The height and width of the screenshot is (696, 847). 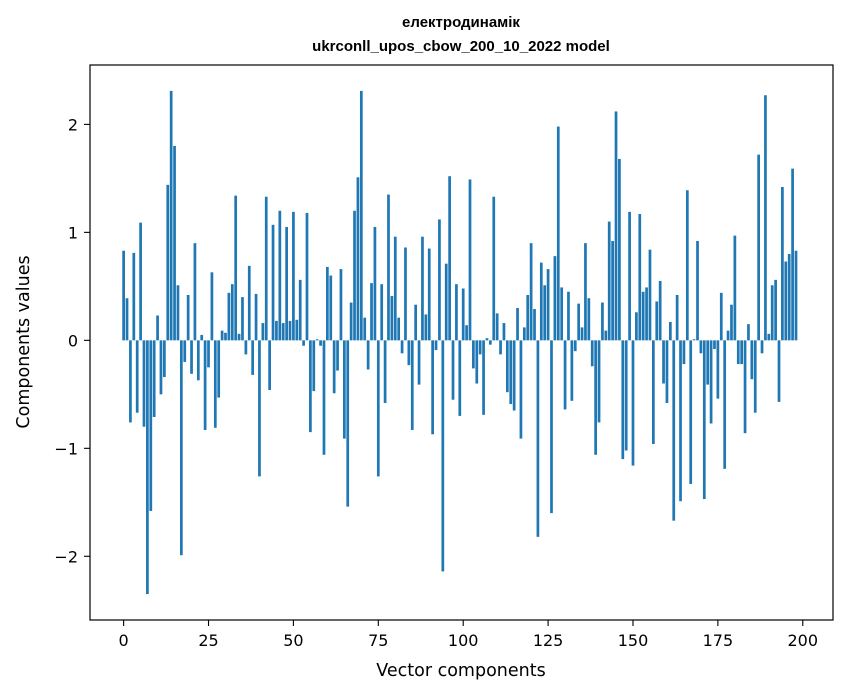 What do you see at coordinates (73, 232) in the screenshot?
I see `y-tick-label: 1` at bounding box center [73, 232].